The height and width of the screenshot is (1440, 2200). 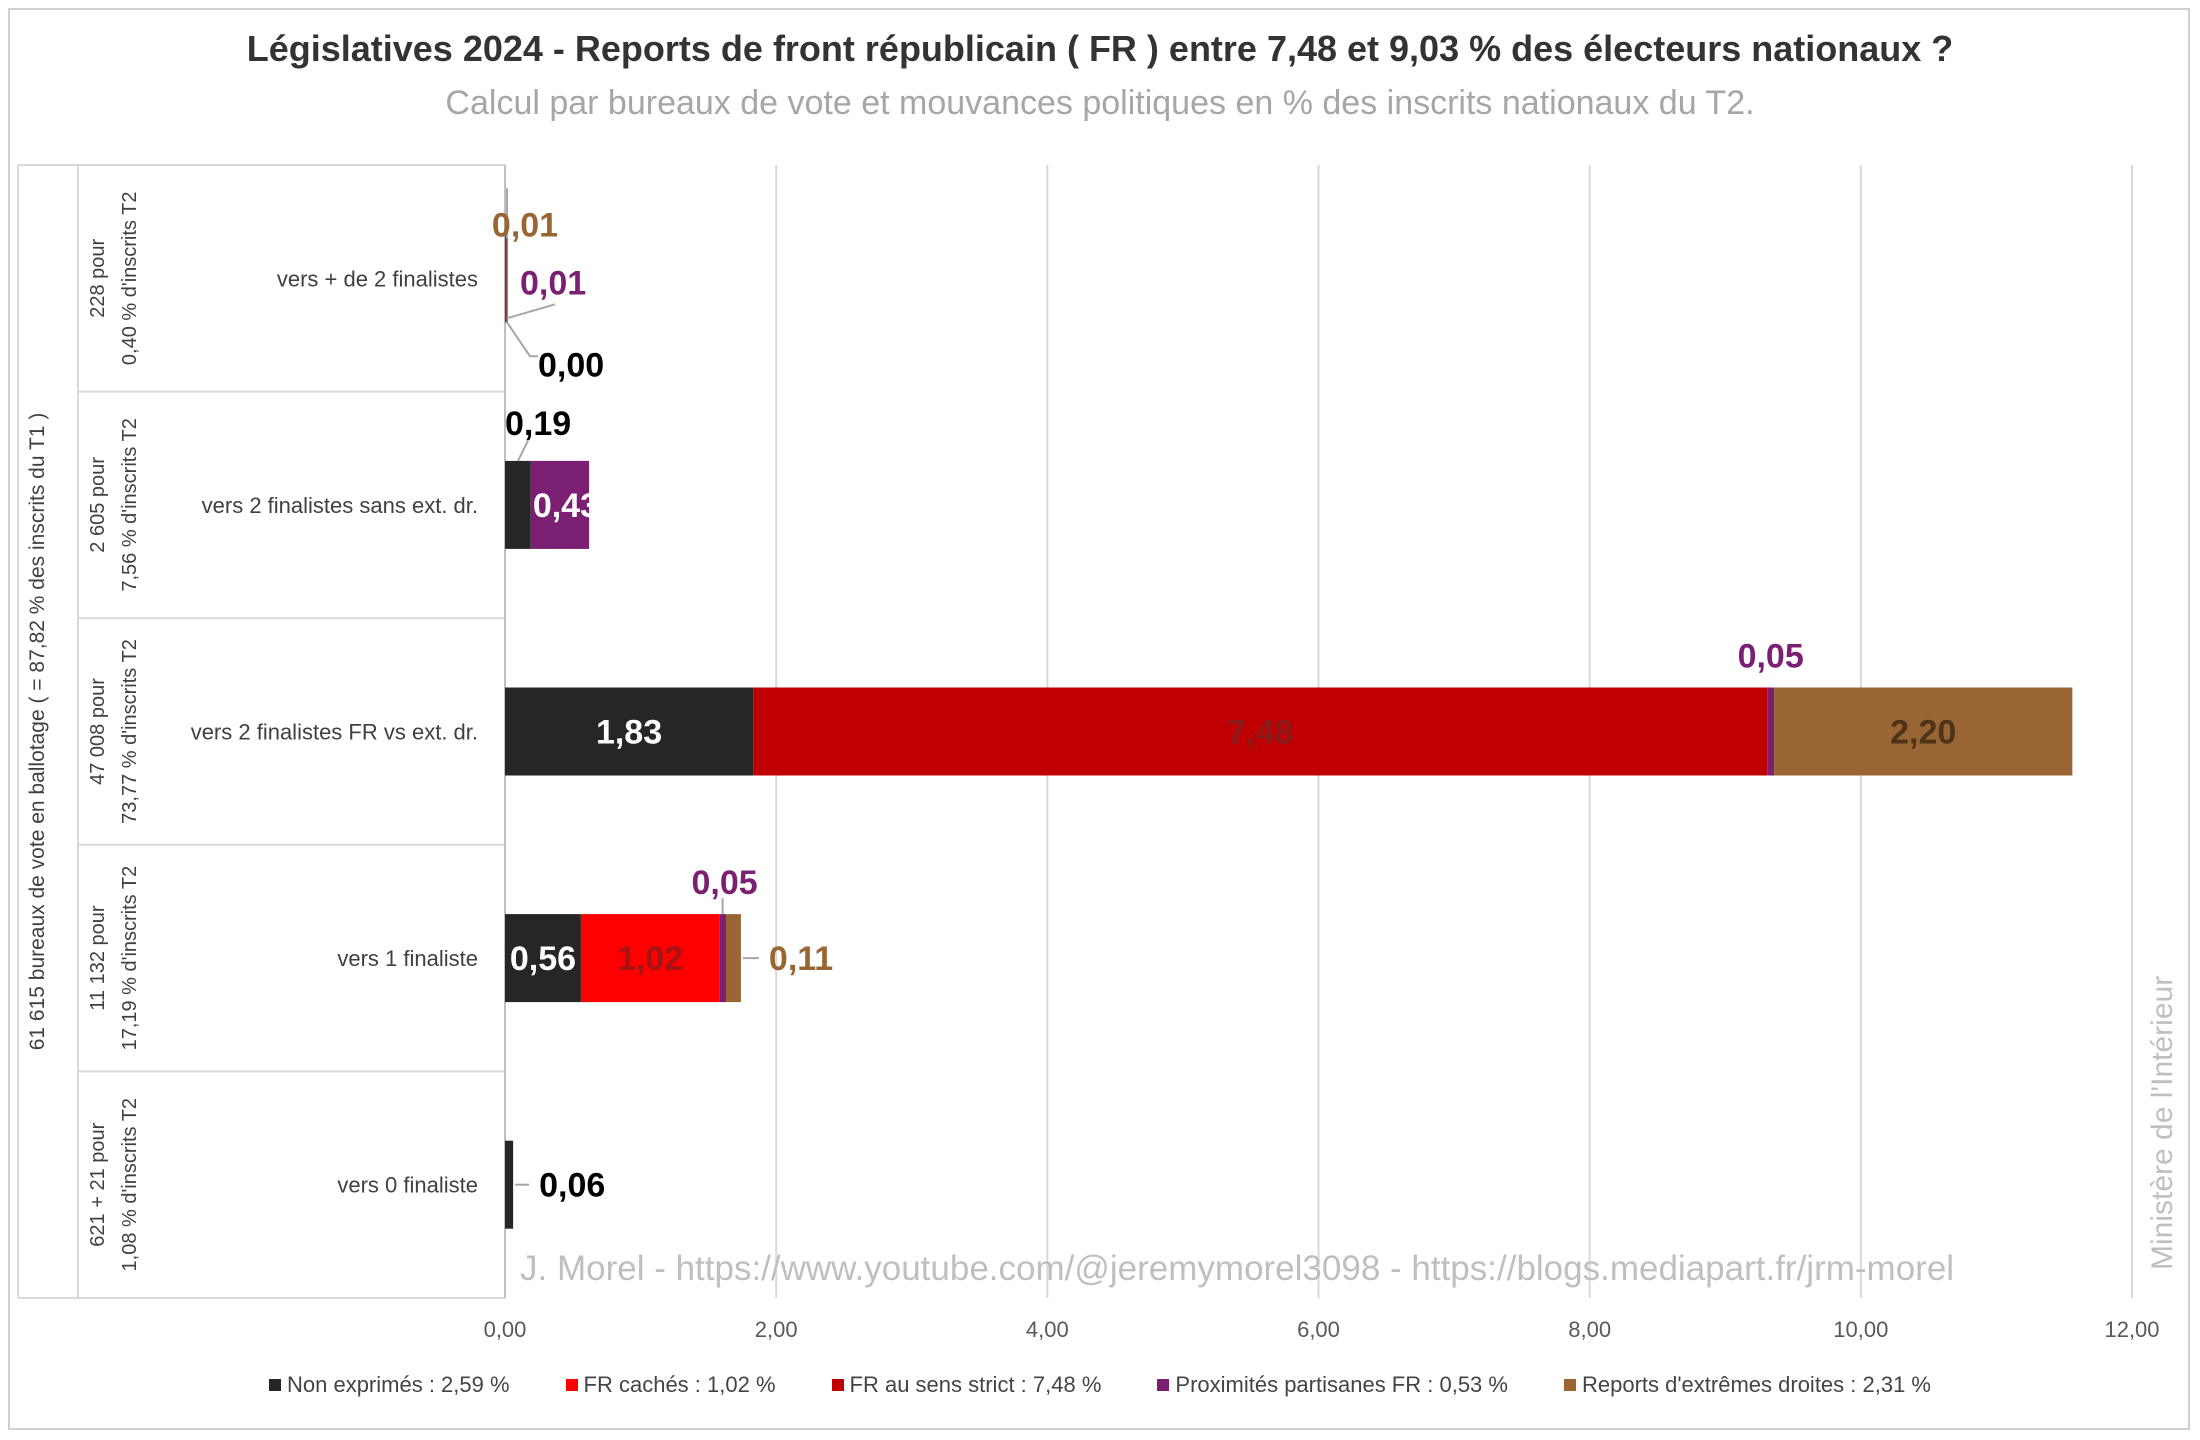 What do you see at coordinates (130, 279) in the screenshot?
I see `group-label-share: 0,40 % d'inscrits T2` at bounding box center [130, 279].